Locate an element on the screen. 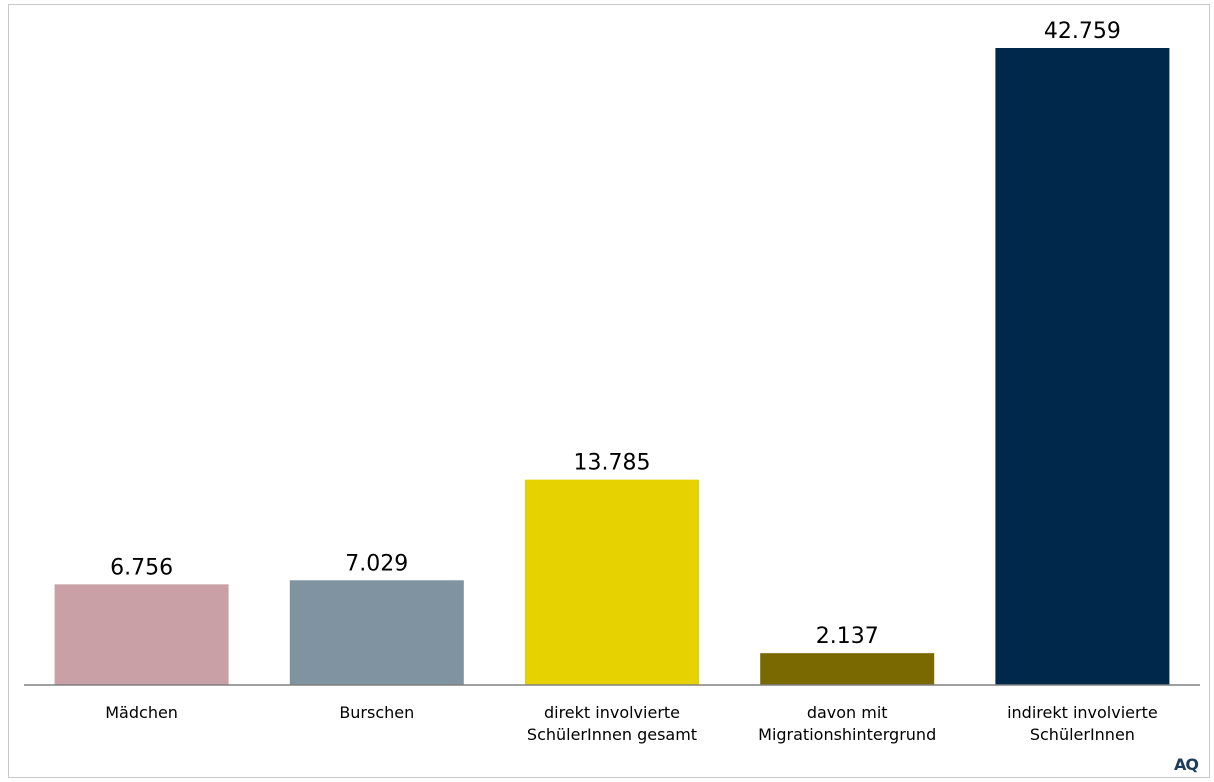 This screenshot has height=782, width=1214. value-label-1: 6.756 is located at coordinates (141, 567).